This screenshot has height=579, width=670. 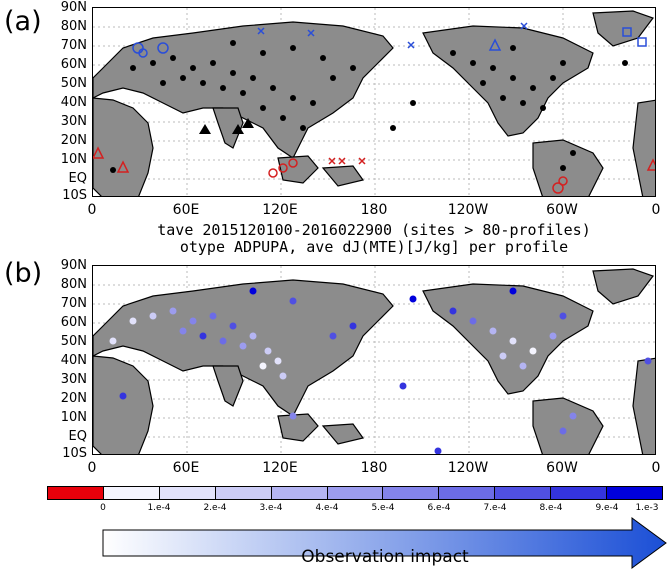 I want to click on colorbar-label: 5.e-4, so click(x=383, y=508).